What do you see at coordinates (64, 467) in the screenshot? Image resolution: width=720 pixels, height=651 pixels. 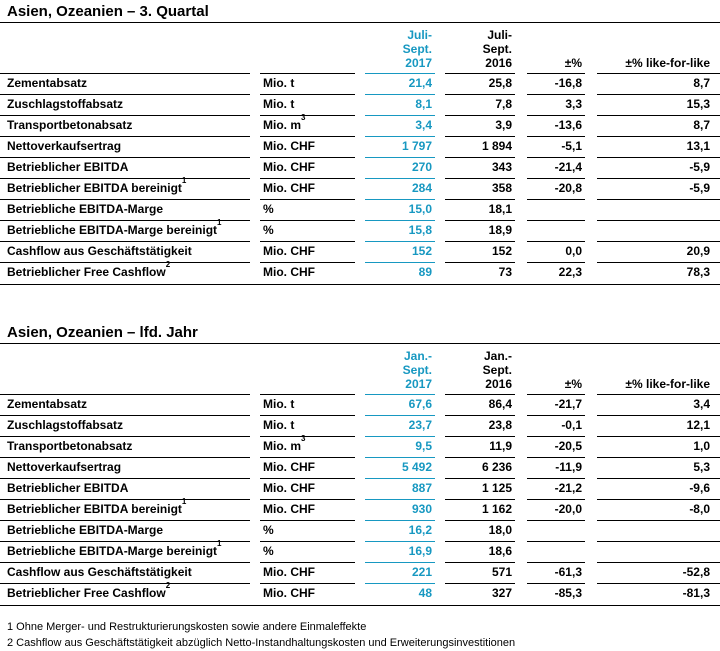 I see `row-label-text: Nettoverkaufsertrag` at bounding box center [64, 467].